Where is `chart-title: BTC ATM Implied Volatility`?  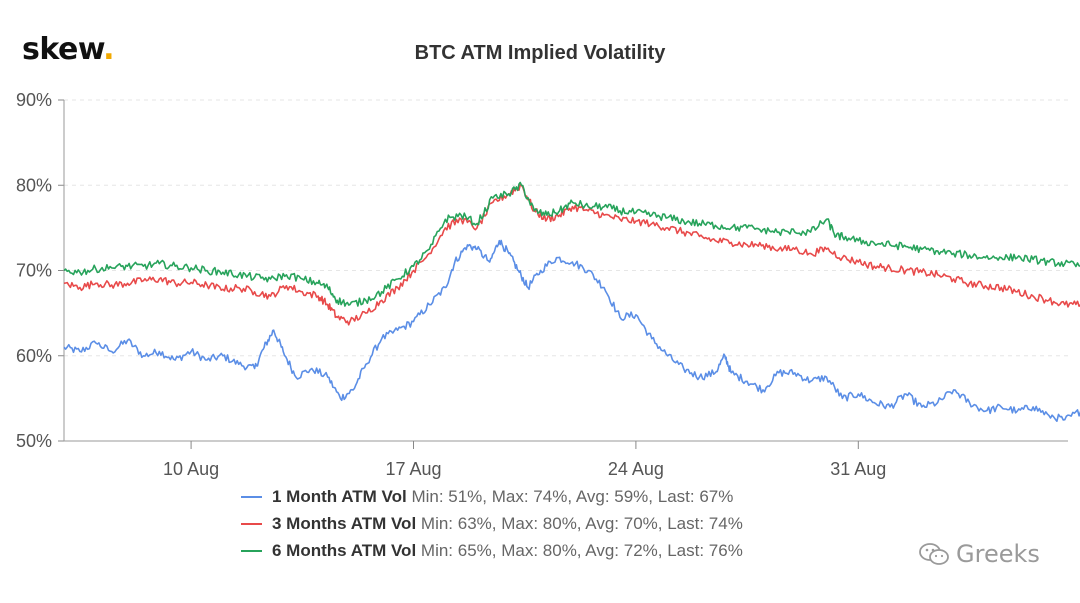
chart-title: BTC ATM Implied Volatility is located at coordinates (541, 53).